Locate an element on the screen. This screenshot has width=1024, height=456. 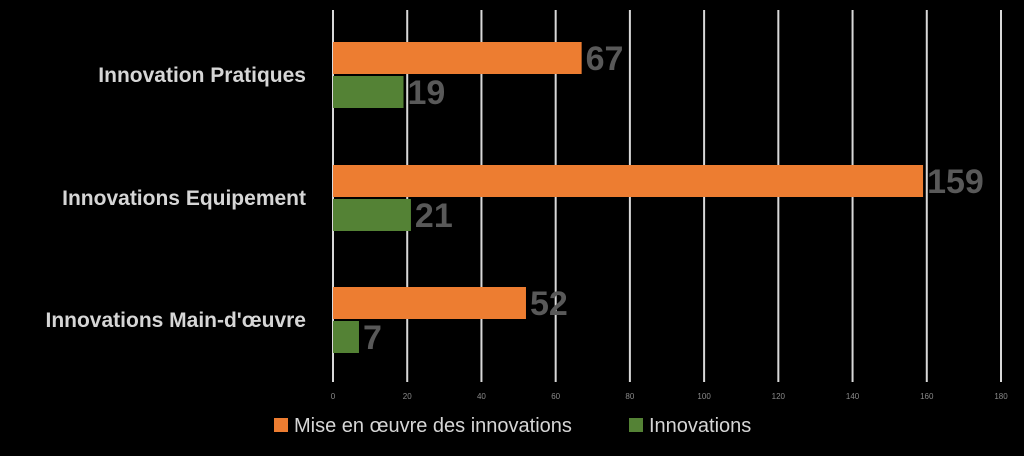
x-tick-label: 160 is located at coordinates (927, 396).